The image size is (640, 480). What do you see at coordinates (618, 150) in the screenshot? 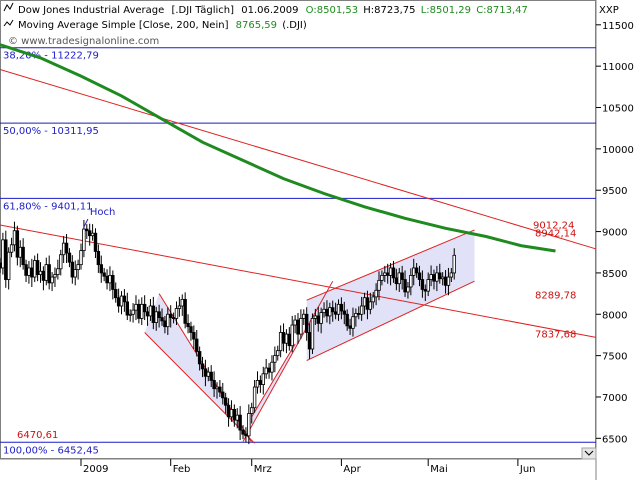
I see `y-tick-label: 10000` at bounding box center [618, 150].